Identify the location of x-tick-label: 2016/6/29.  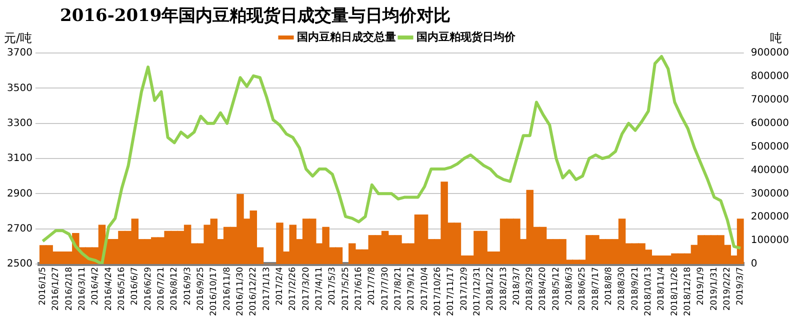
(148, 289).